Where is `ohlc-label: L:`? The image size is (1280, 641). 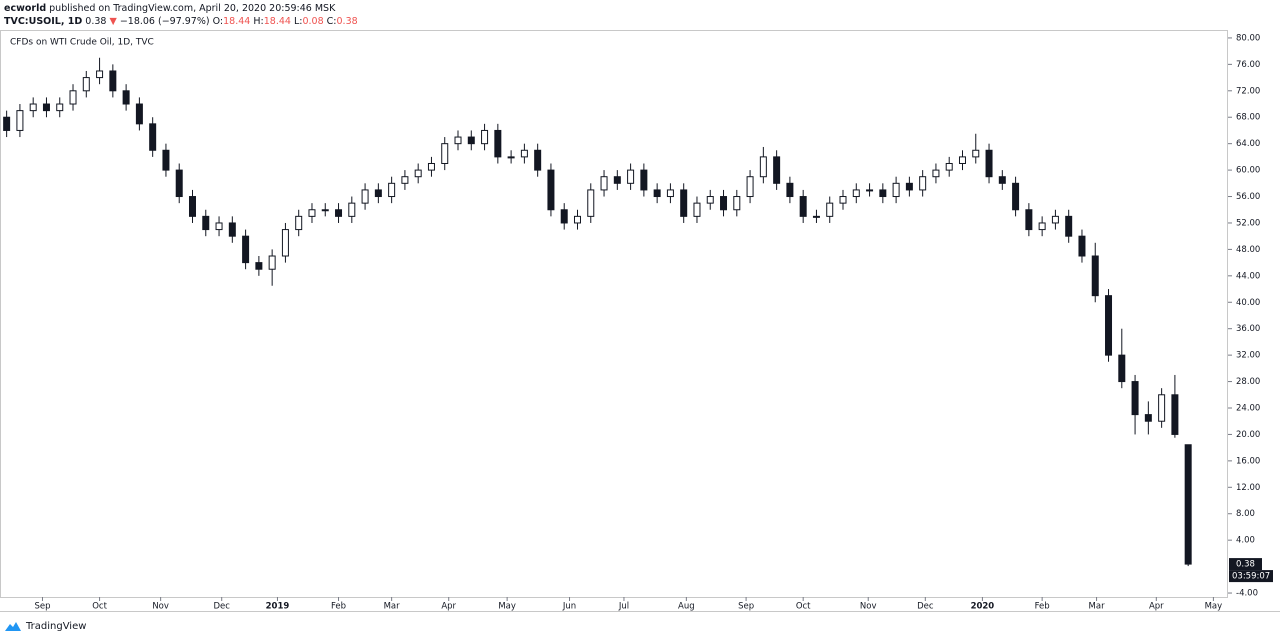 ohlc-label: L: is located at coordinates (298, 21).